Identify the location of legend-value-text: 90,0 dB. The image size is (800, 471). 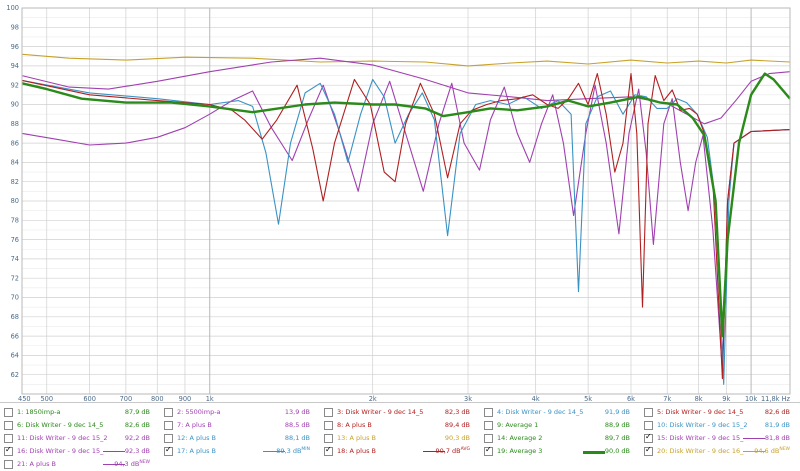
(617, 451).